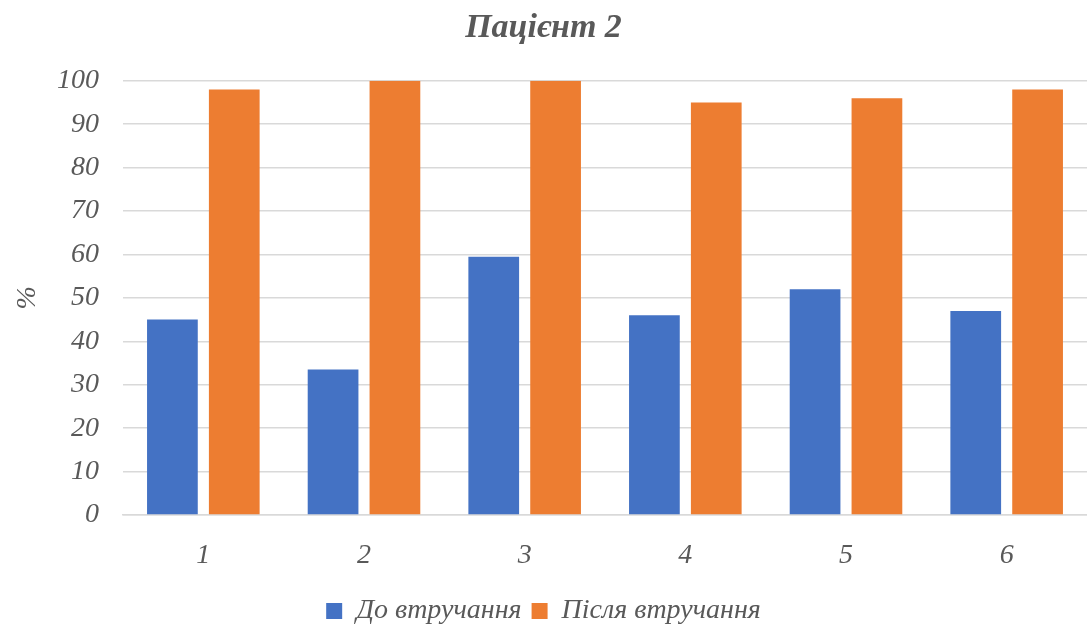 The image size is (1087, 635). I want to click on x-tick-label: 5, so click(846, 554).